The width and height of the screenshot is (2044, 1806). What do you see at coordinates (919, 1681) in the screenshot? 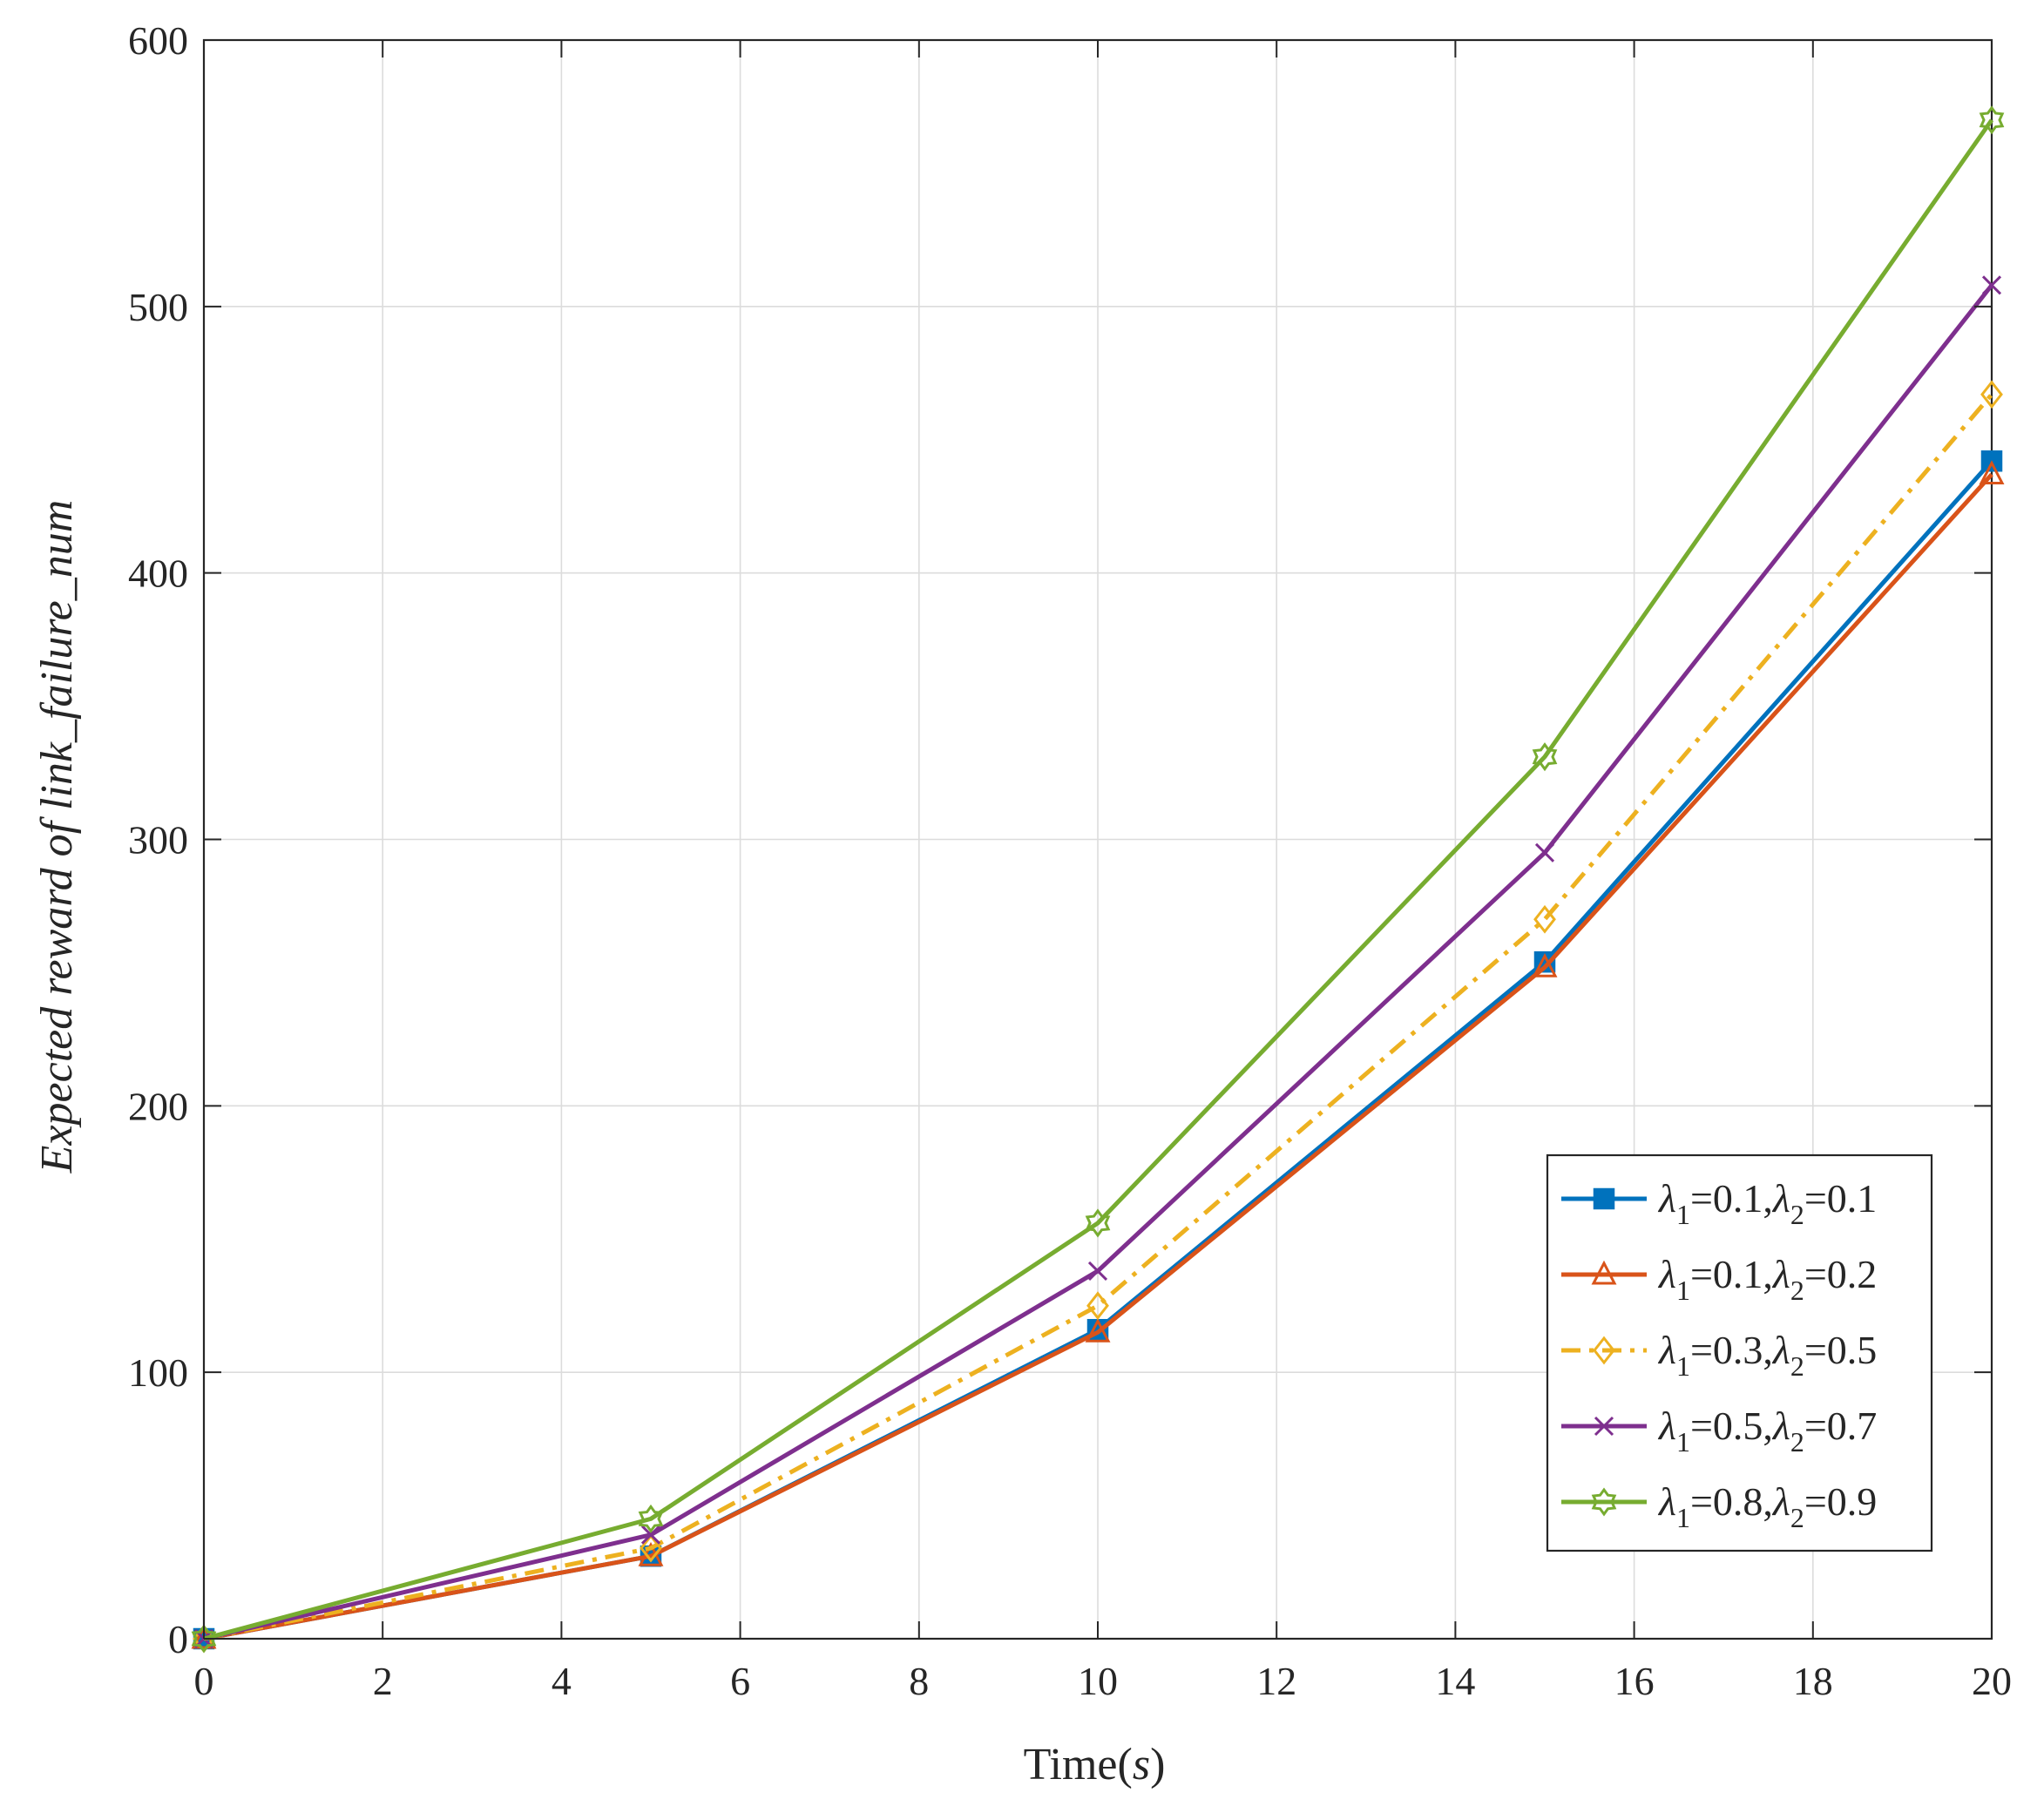
I see `x-tick-label: 8` at bounding box center [919, 1681].